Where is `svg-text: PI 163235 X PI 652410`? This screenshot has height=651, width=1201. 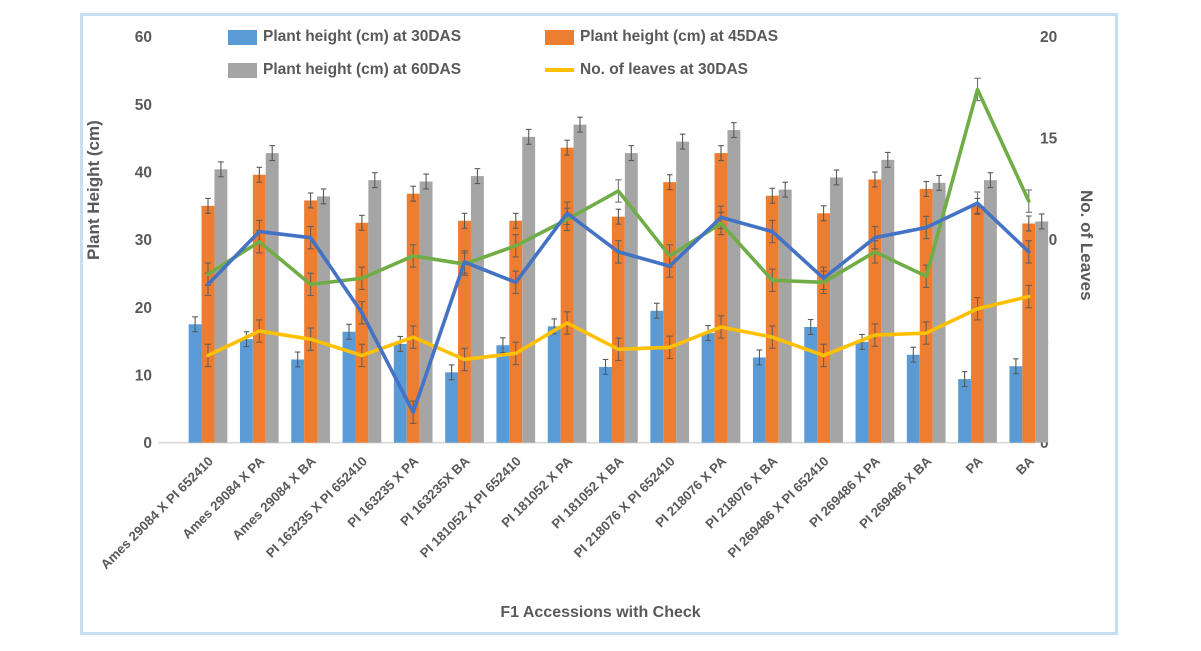
svg-text: PI 163235 X PI 652410 is located at coordinates (316, 507).